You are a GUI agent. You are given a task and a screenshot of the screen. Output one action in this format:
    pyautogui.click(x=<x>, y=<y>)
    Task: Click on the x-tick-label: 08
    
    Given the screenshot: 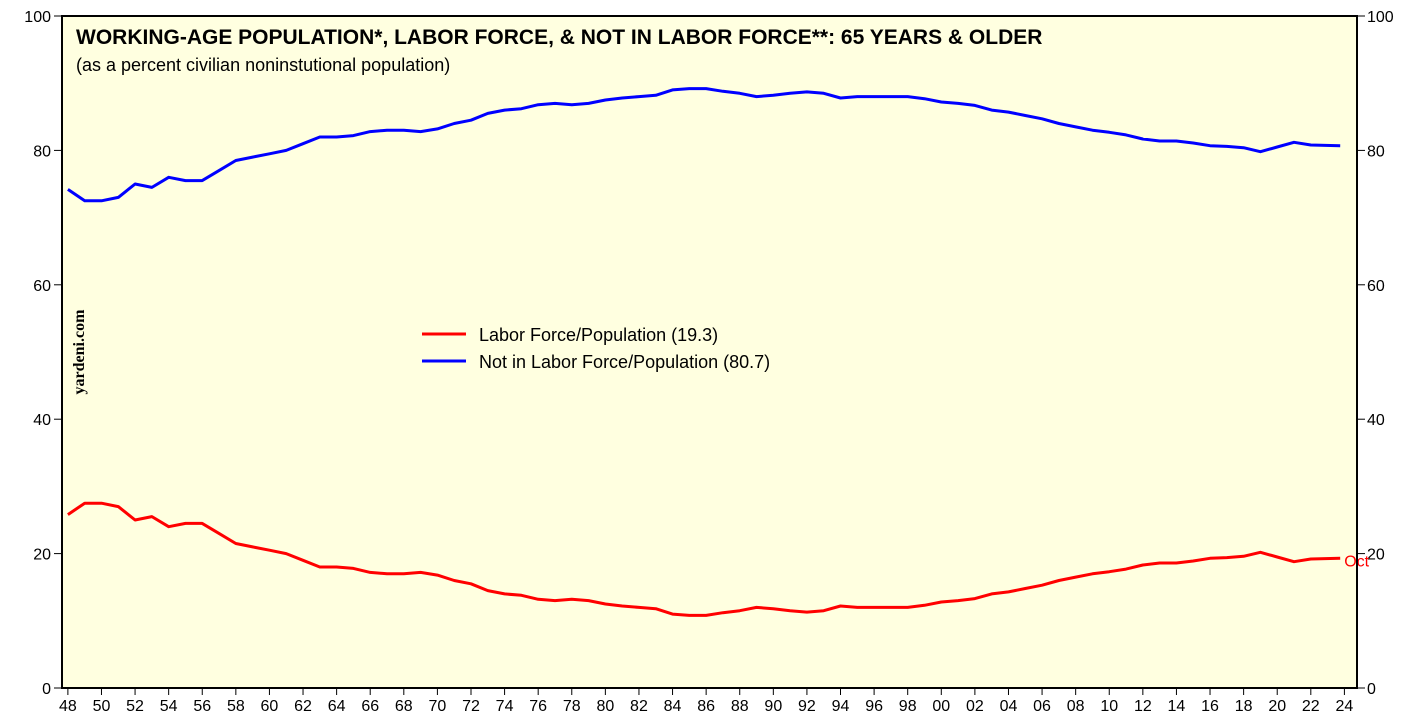 What is the action you would take?
    pyautogui.click(x=1076, y=706)
    